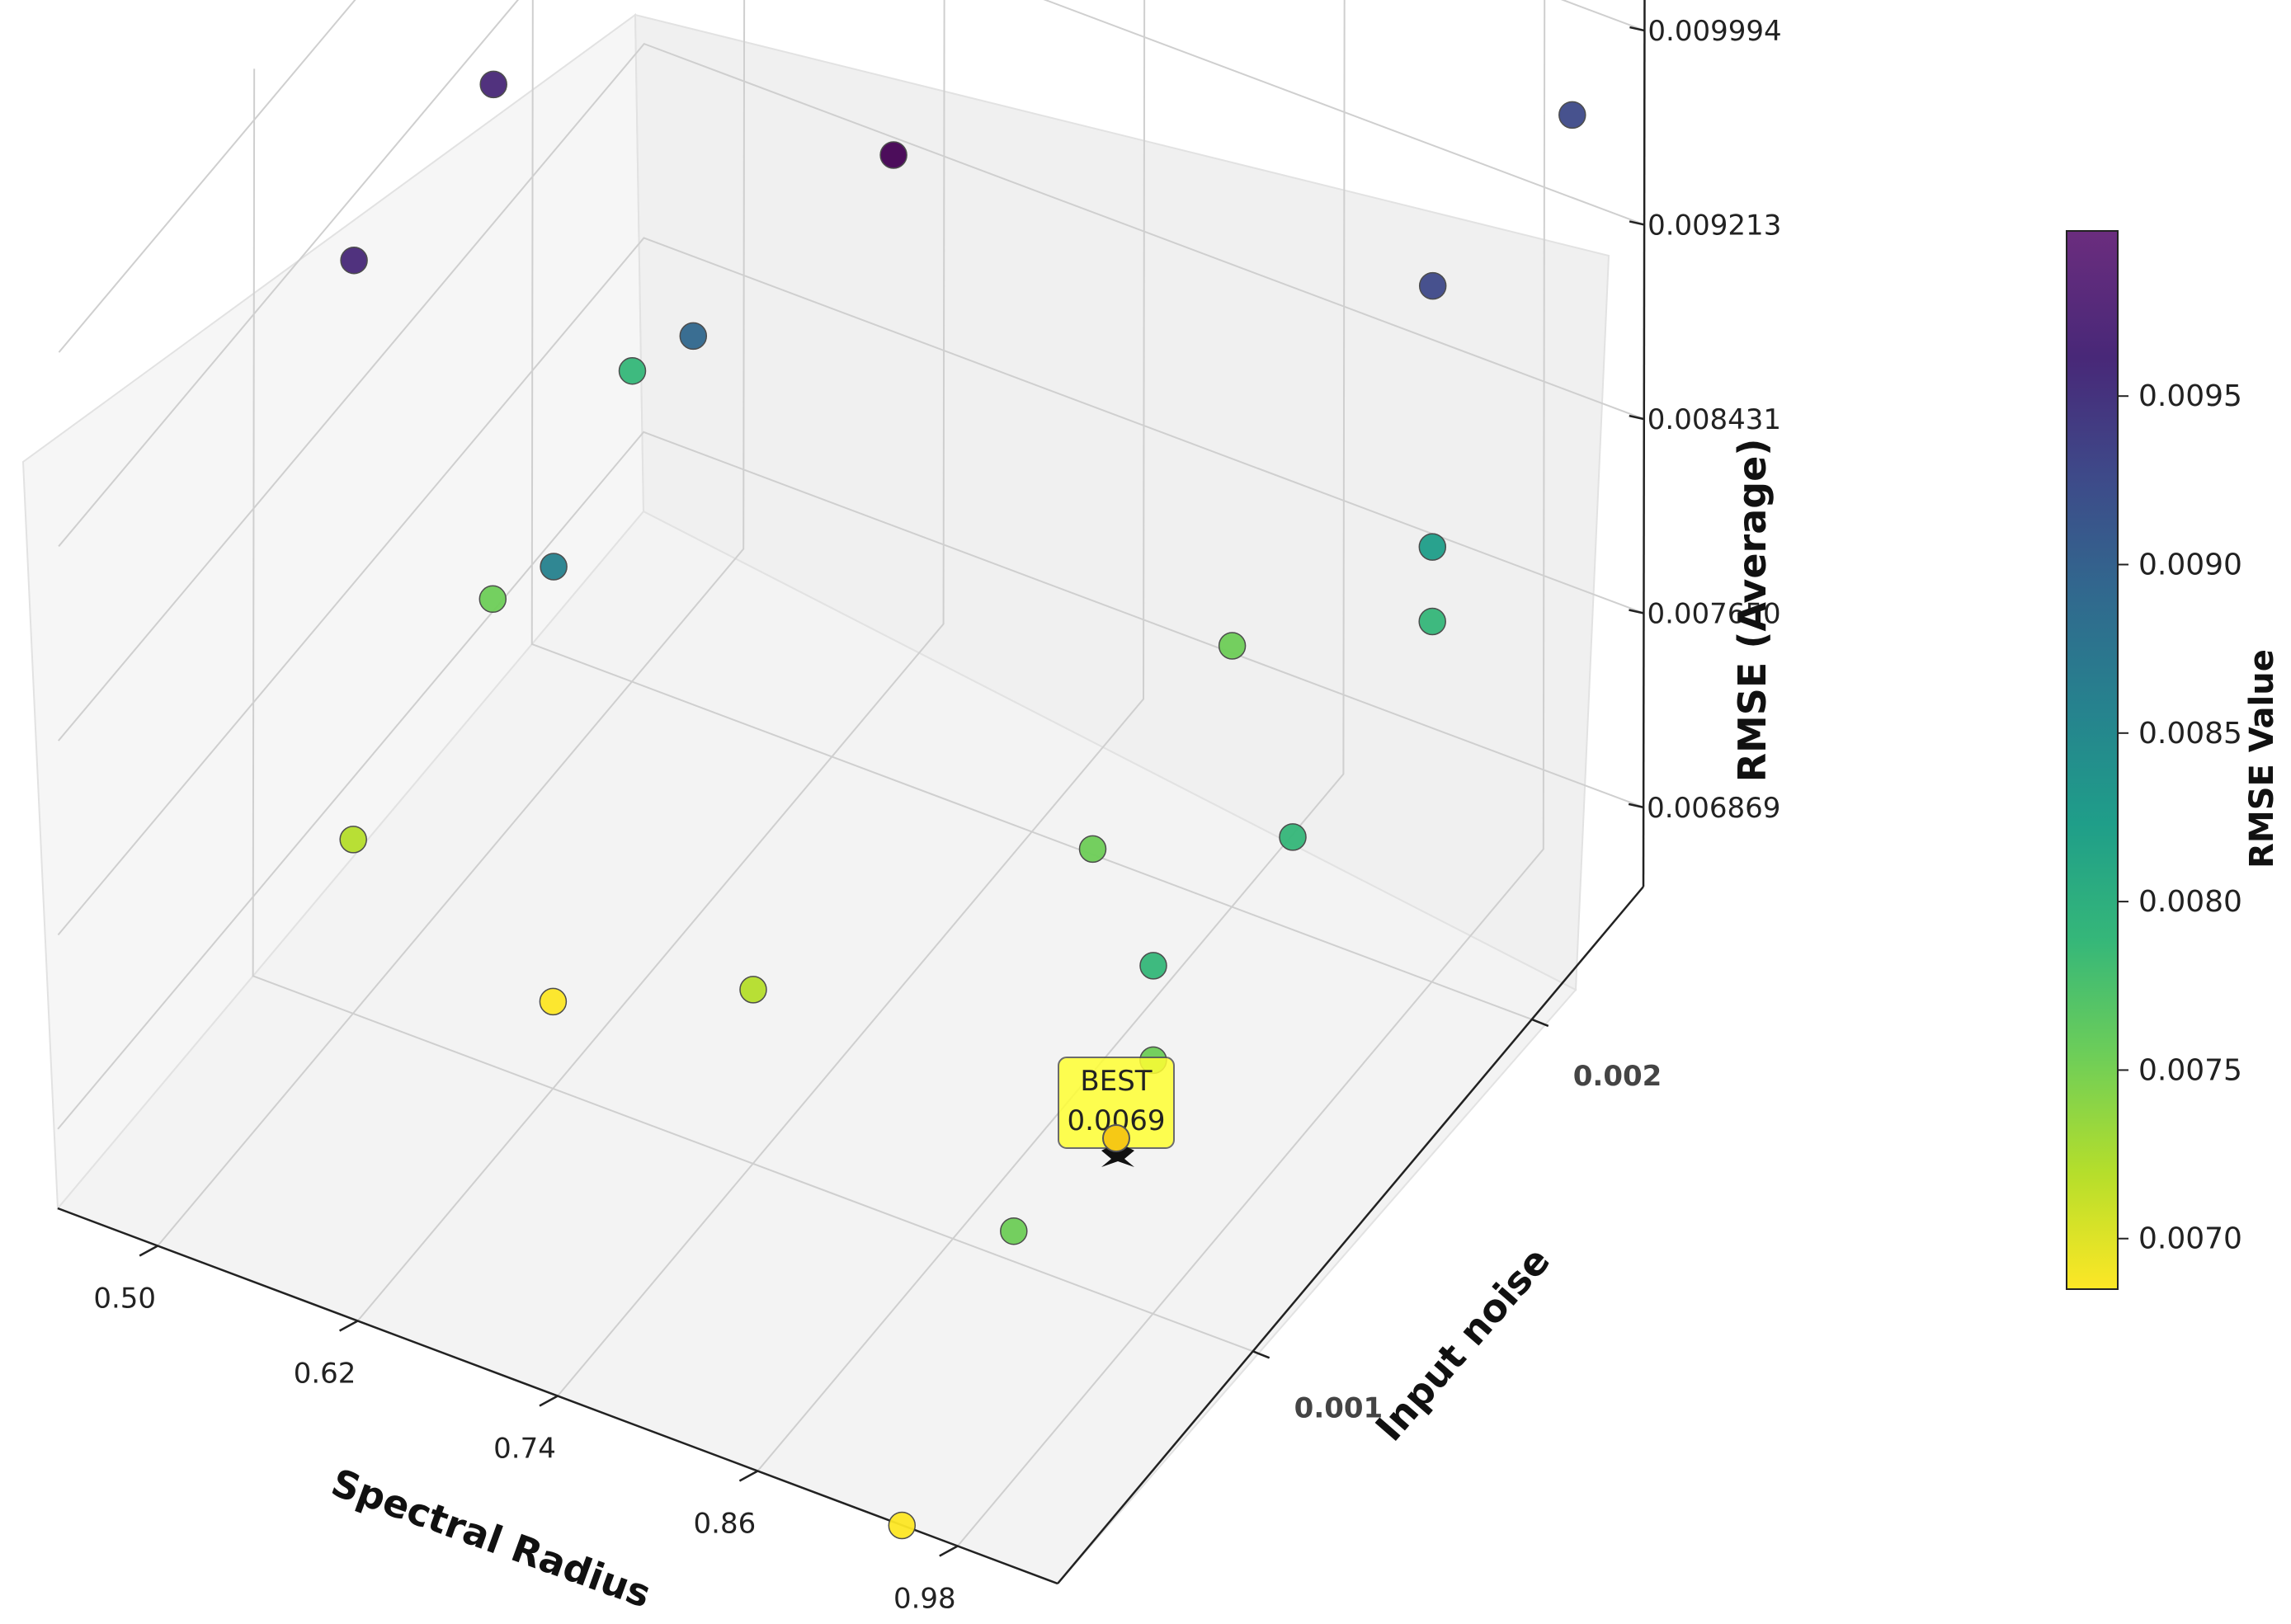 Image resolution: width=2291 pixels, height=1624 pixels. What do you see at coordinates (2190, 396) in the screenshot?
I see `colorbar-tick-label-5: 0.0095` at bounding box center [2190, 396].